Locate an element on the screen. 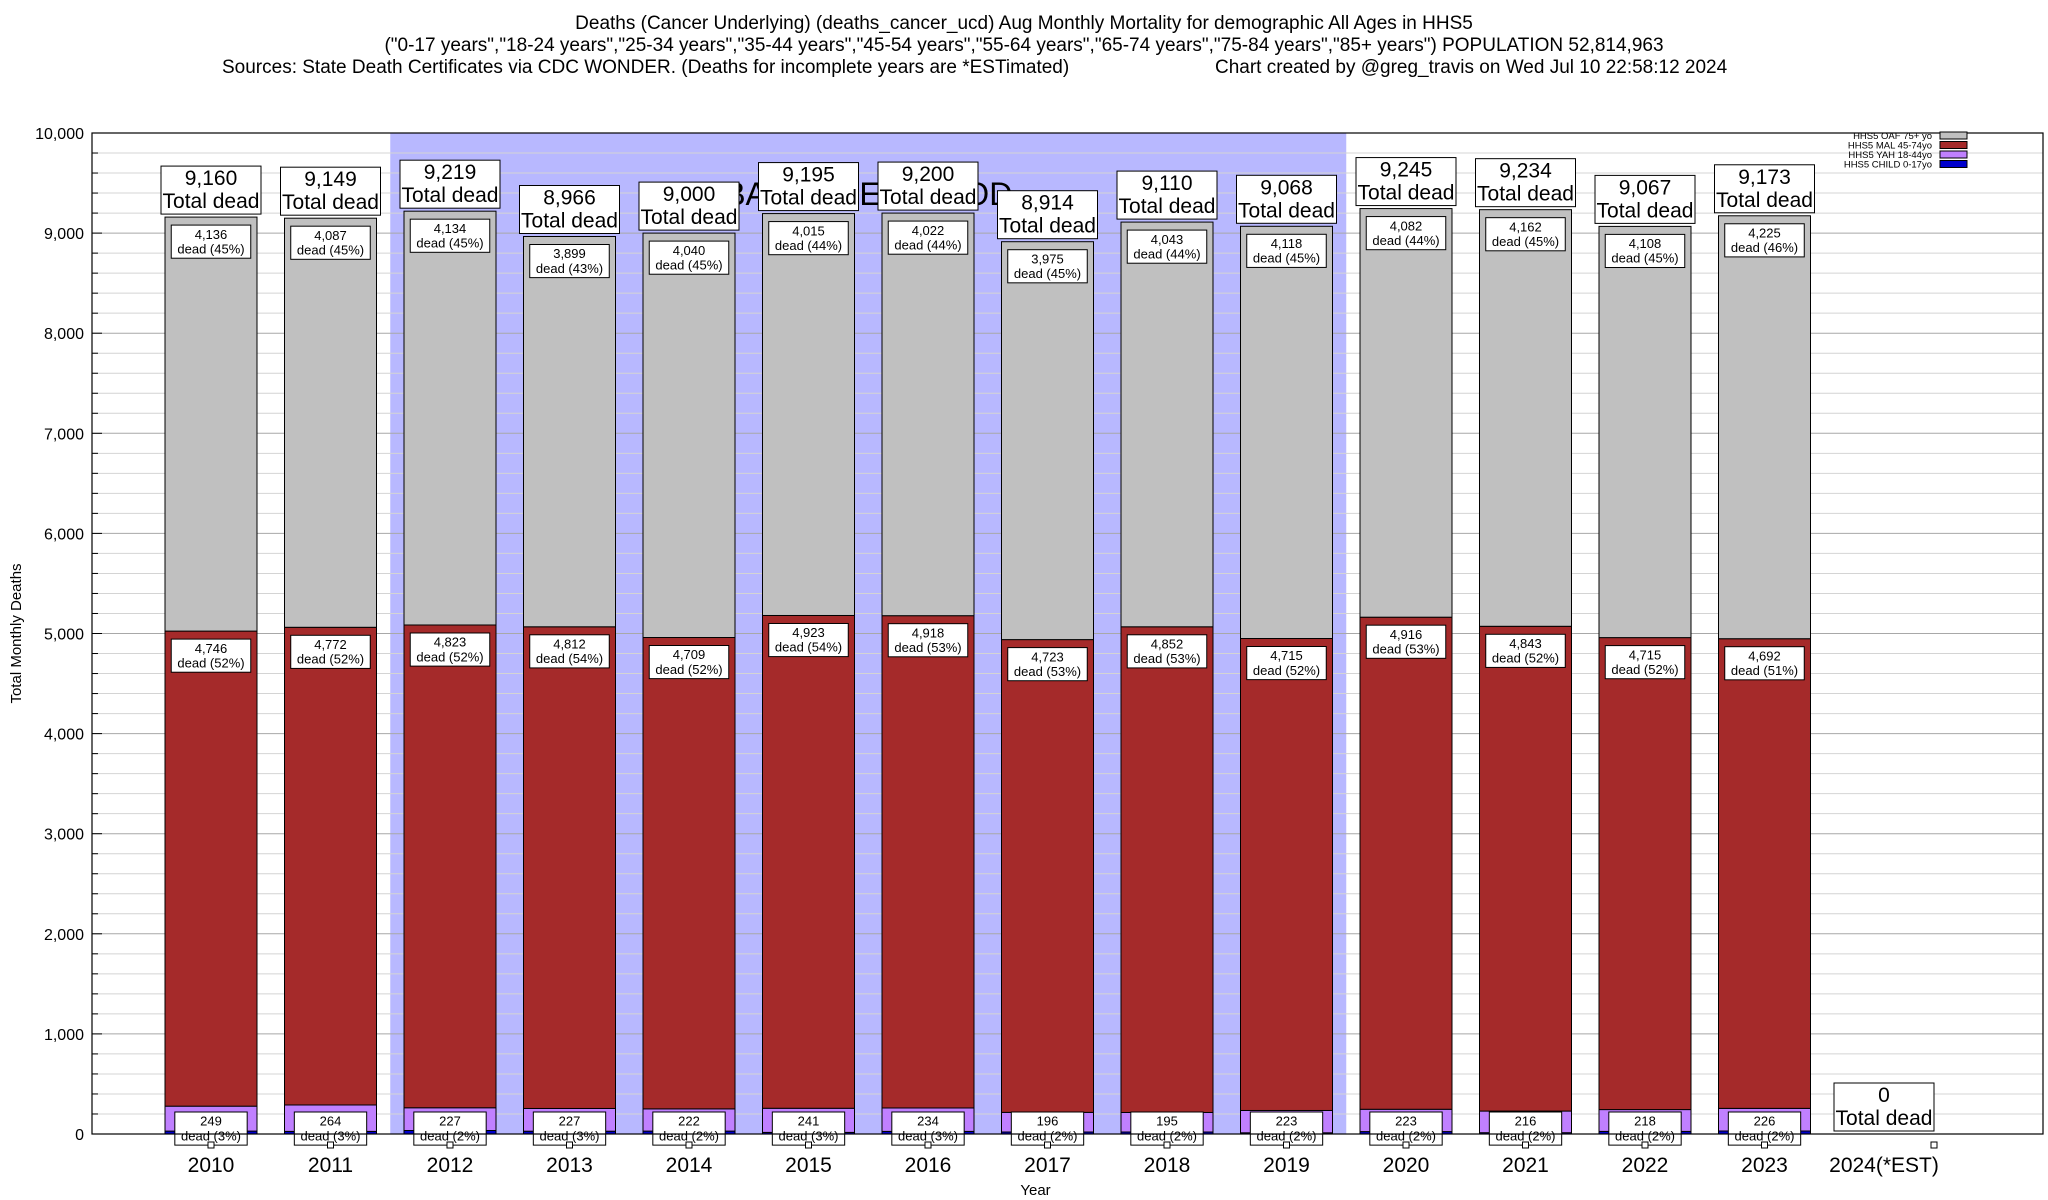 This screenshot has height=1200, width=2048. oaf-value-label: 4,040 is located at coordinates (689, 250).